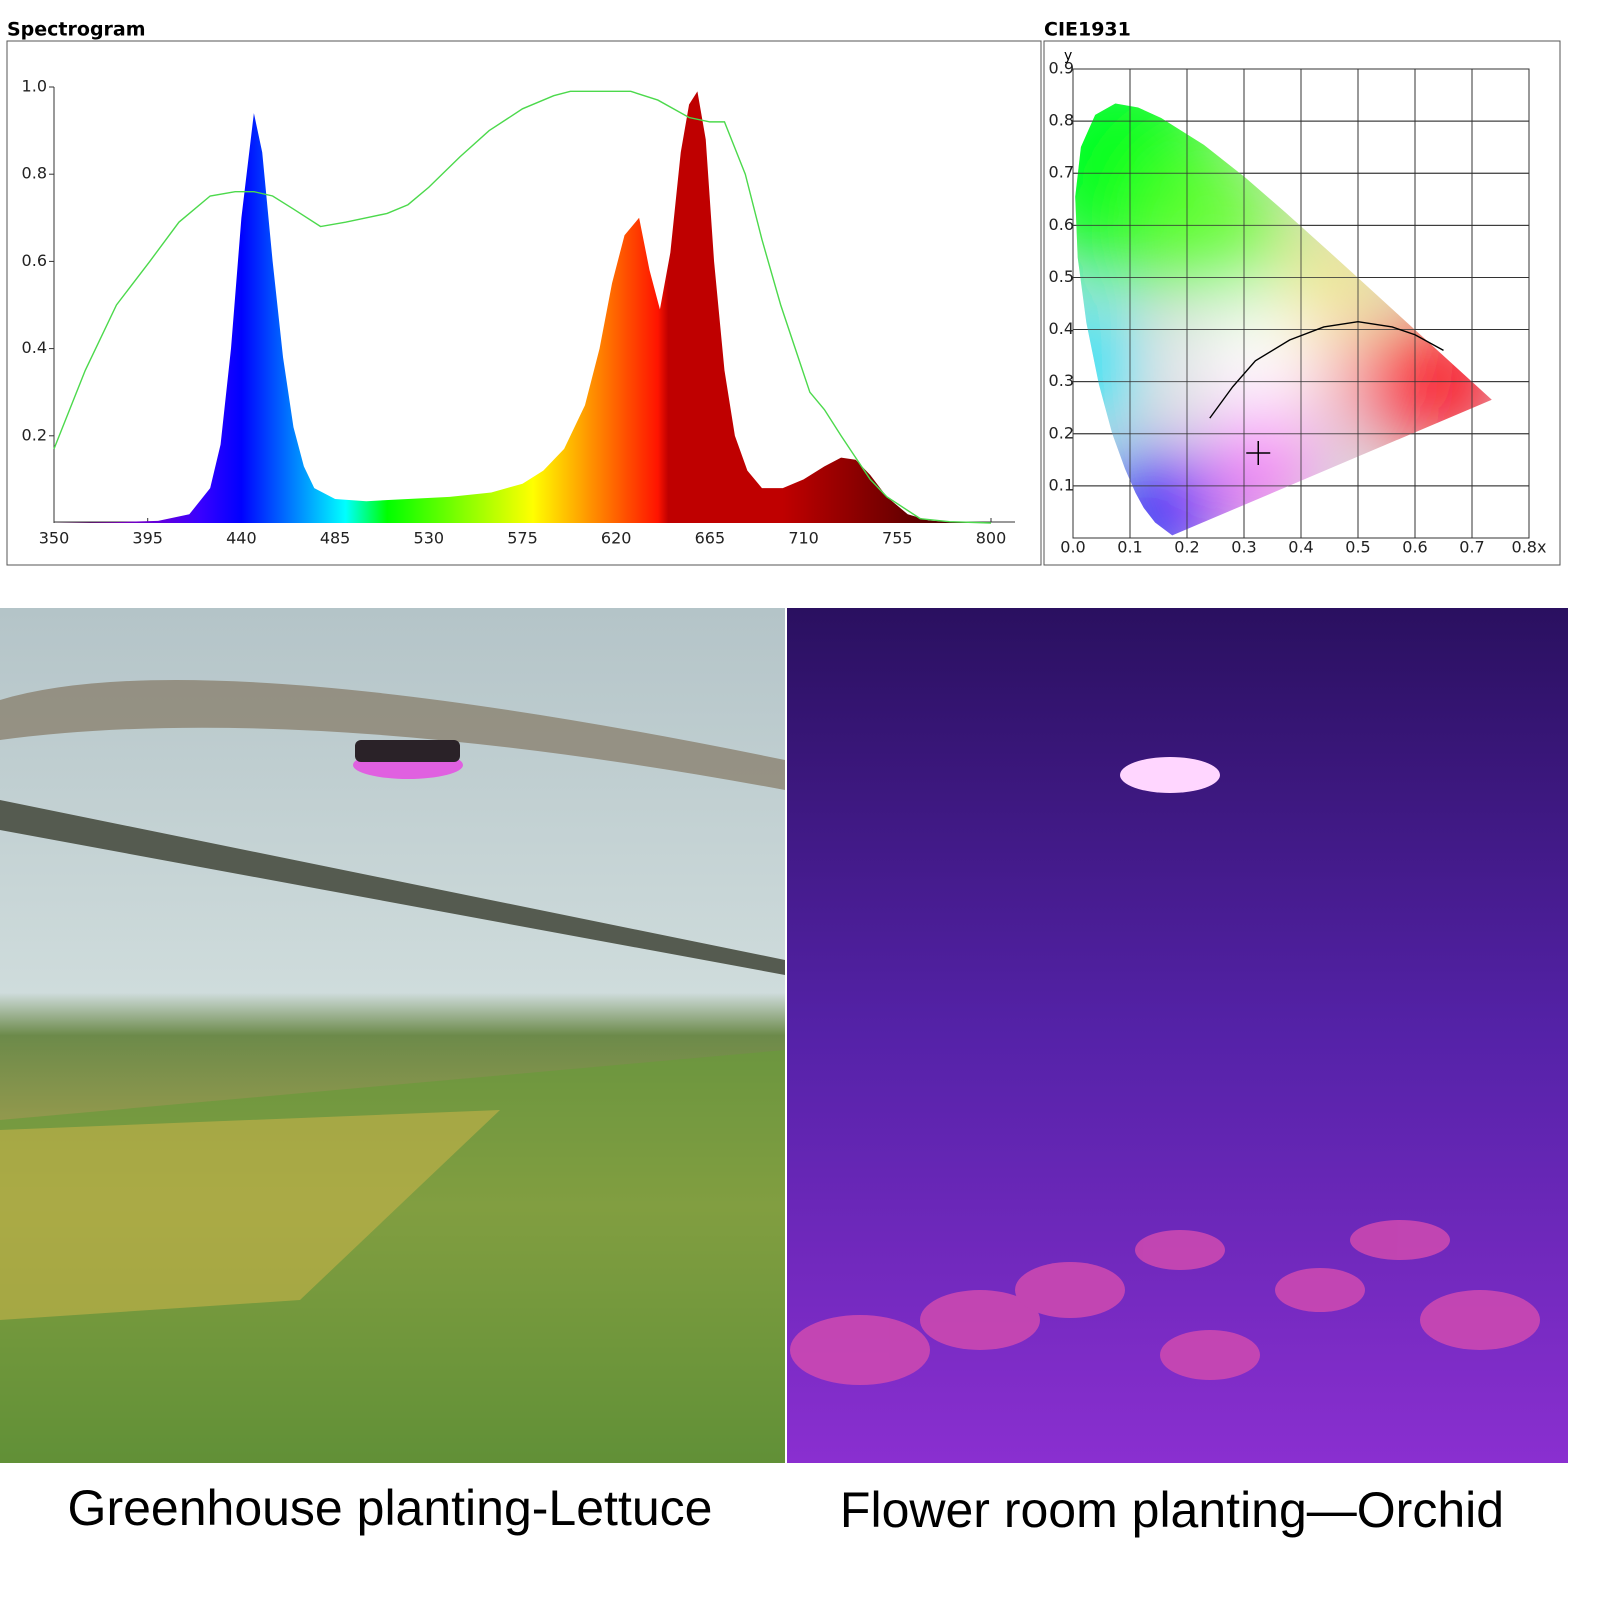  What do you see at coordinates (1283, 319) in the screenshot?
I see `chromaticity-fill` at bounding box center [1283, 319].